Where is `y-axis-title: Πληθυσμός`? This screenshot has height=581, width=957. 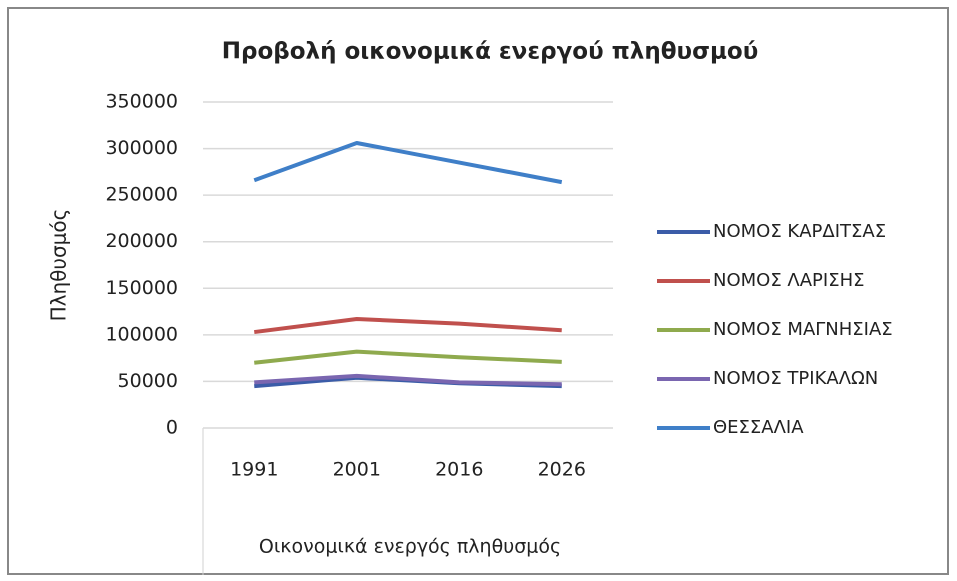
y-axis-title: Πληθυσμός is located at coordinates (59, 265).